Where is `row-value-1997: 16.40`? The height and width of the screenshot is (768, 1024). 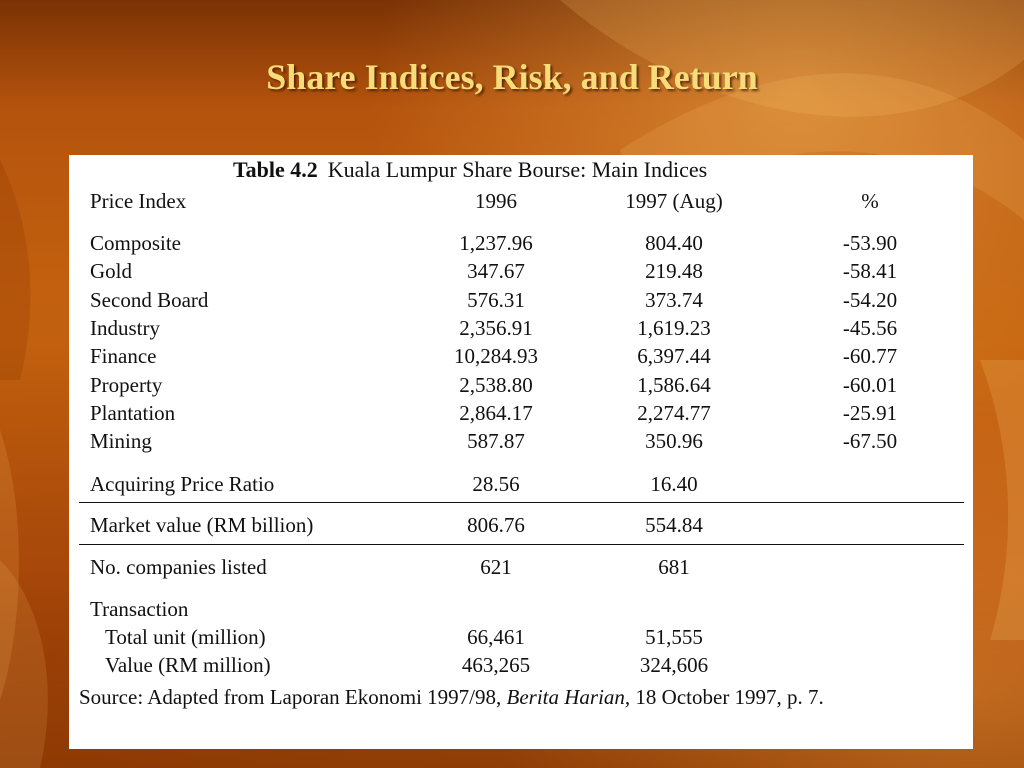 row-value-1997: 16.40 is located at coordinates (674, 484).